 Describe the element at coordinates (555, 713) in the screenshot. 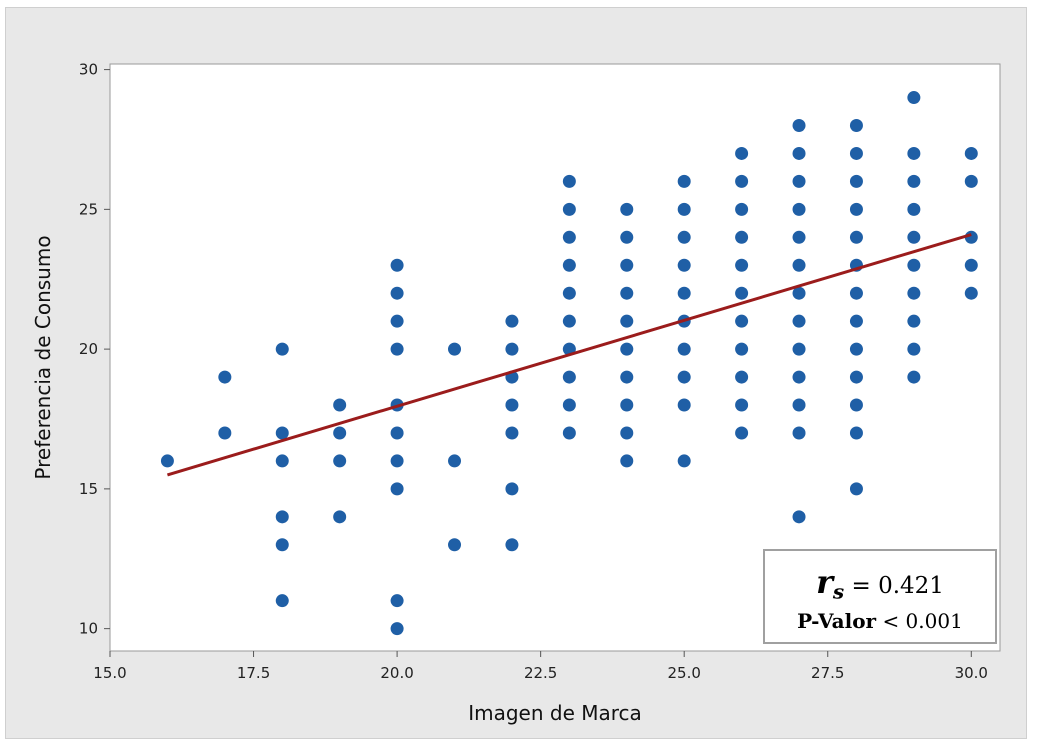

I see `x-axis-title: Imagen de Marca` at that location.